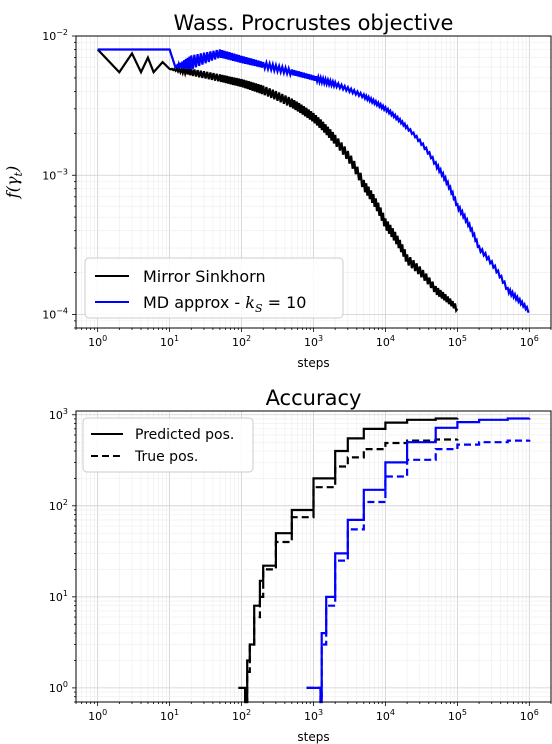 This screenshot has width=552, height=744. I want to click on legend-label: Predicted pos., so click(184, 435).